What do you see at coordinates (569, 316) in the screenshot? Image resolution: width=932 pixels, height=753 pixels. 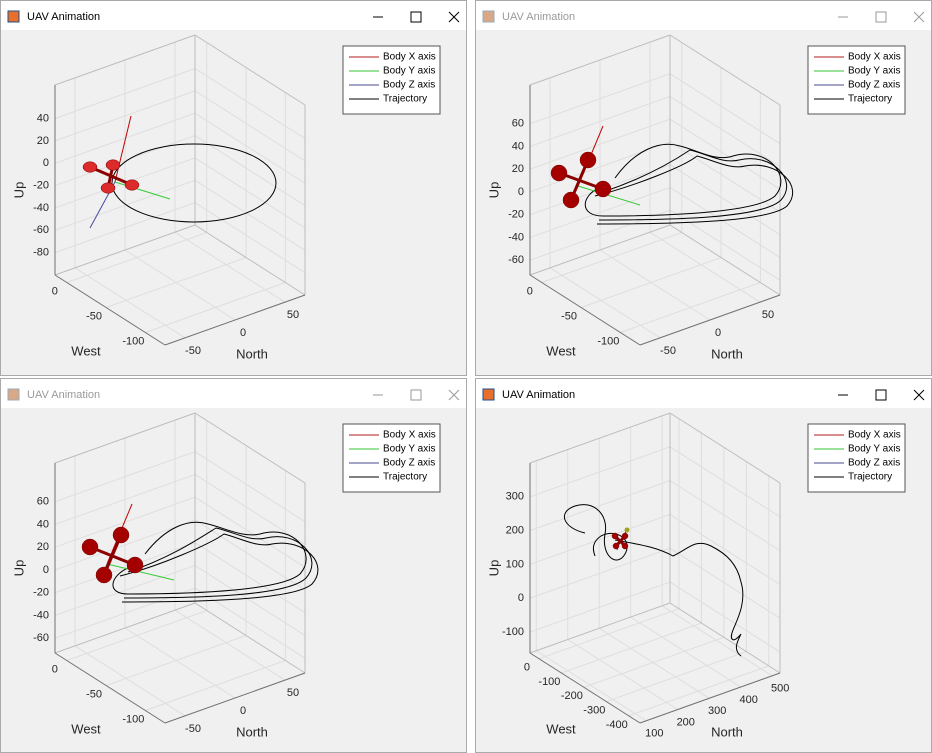 I see `x-tick-label: -50` at bounding box center [569, 316].